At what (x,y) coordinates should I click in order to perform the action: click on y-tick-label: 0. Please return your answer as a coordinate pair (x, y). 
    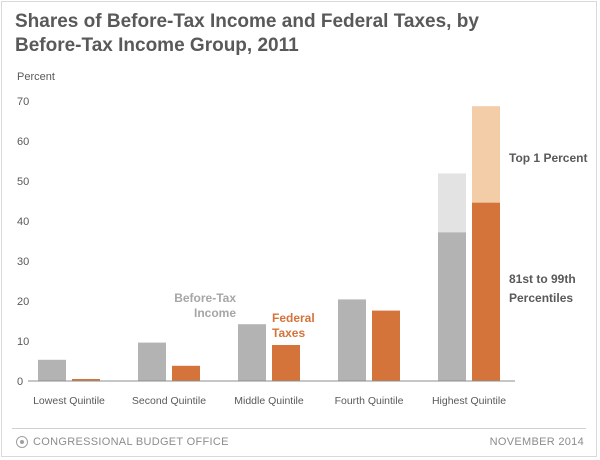
    Looking at the image, I should click on (20, 382).